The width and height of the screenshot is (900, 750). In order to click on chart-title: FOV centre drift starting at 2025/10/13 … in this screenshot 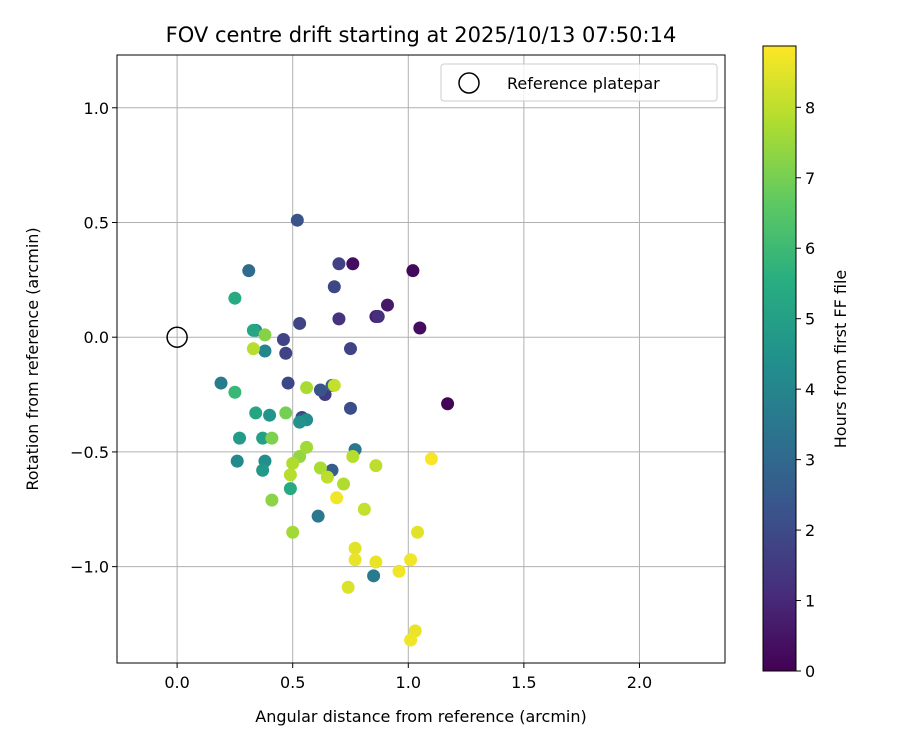, I will do `click(421, 35)`.